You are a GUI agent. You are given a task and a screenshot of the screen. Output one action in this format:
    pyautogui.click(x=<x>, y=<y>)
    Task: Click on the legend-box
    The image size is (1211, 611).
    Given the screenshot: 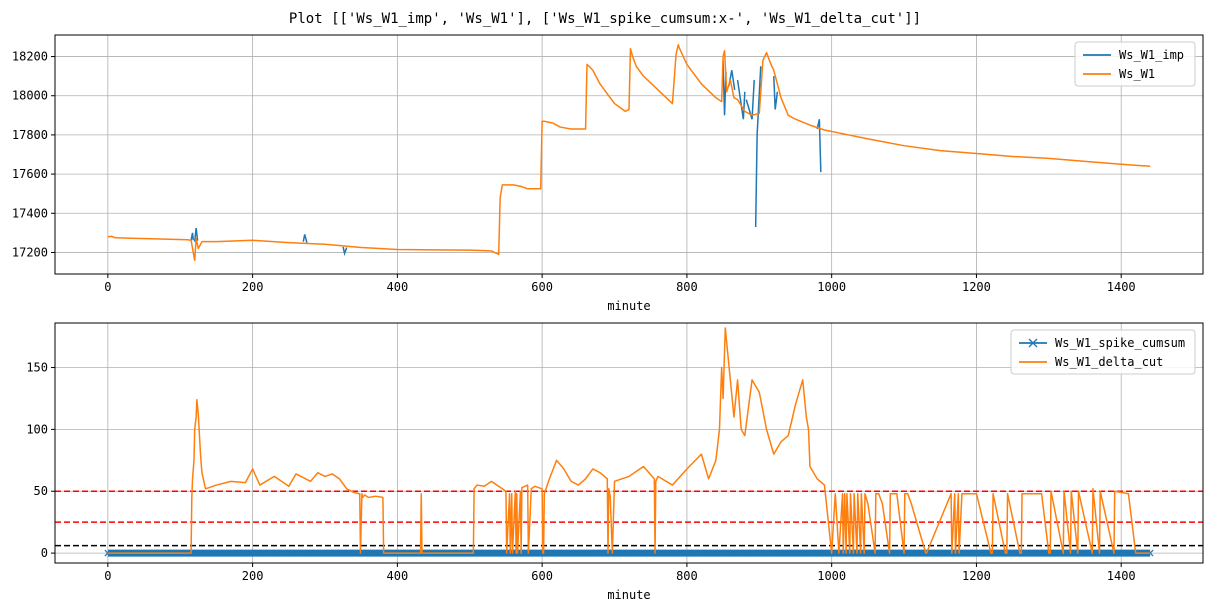 What is the action you would take?
    pyautogui.click(x=1103, y=352)
    